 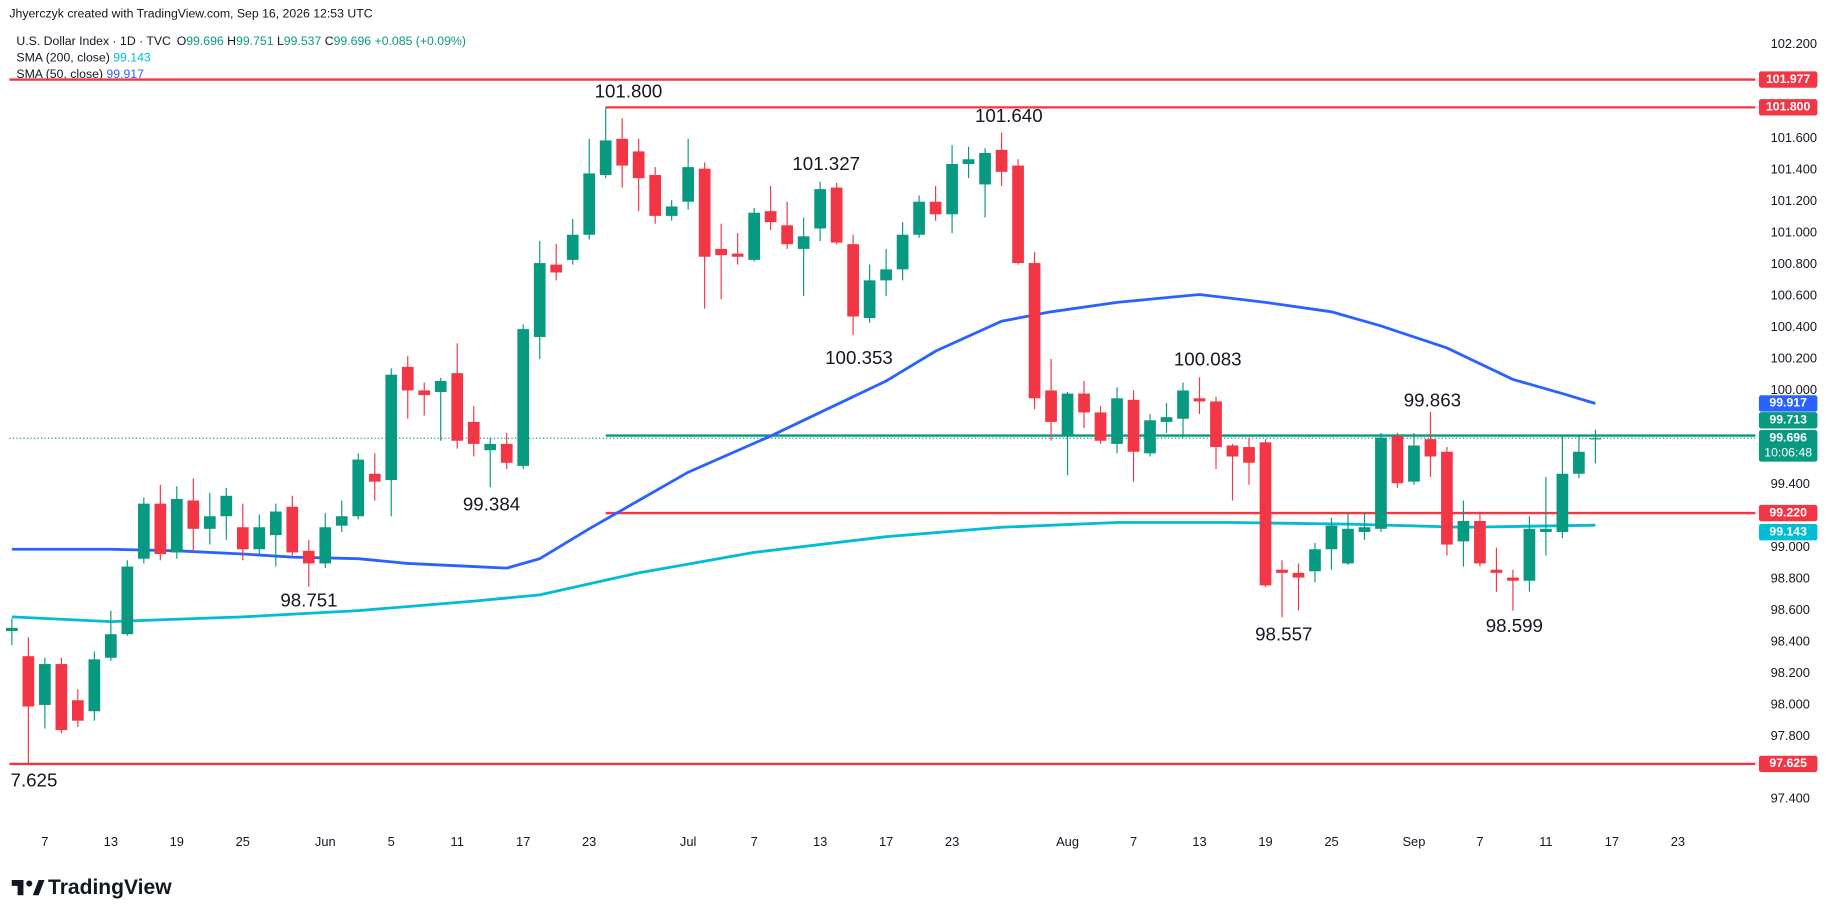 I want to click on y-tick-label: 97.400, so click(x=1790, y=798).